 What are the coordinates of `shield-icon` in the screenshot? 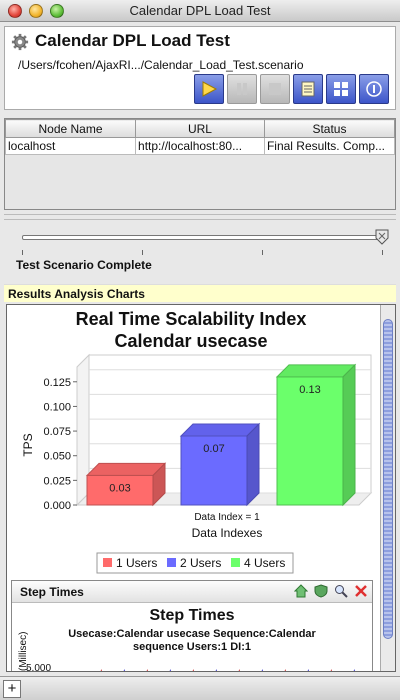 It's located at (321, 591).